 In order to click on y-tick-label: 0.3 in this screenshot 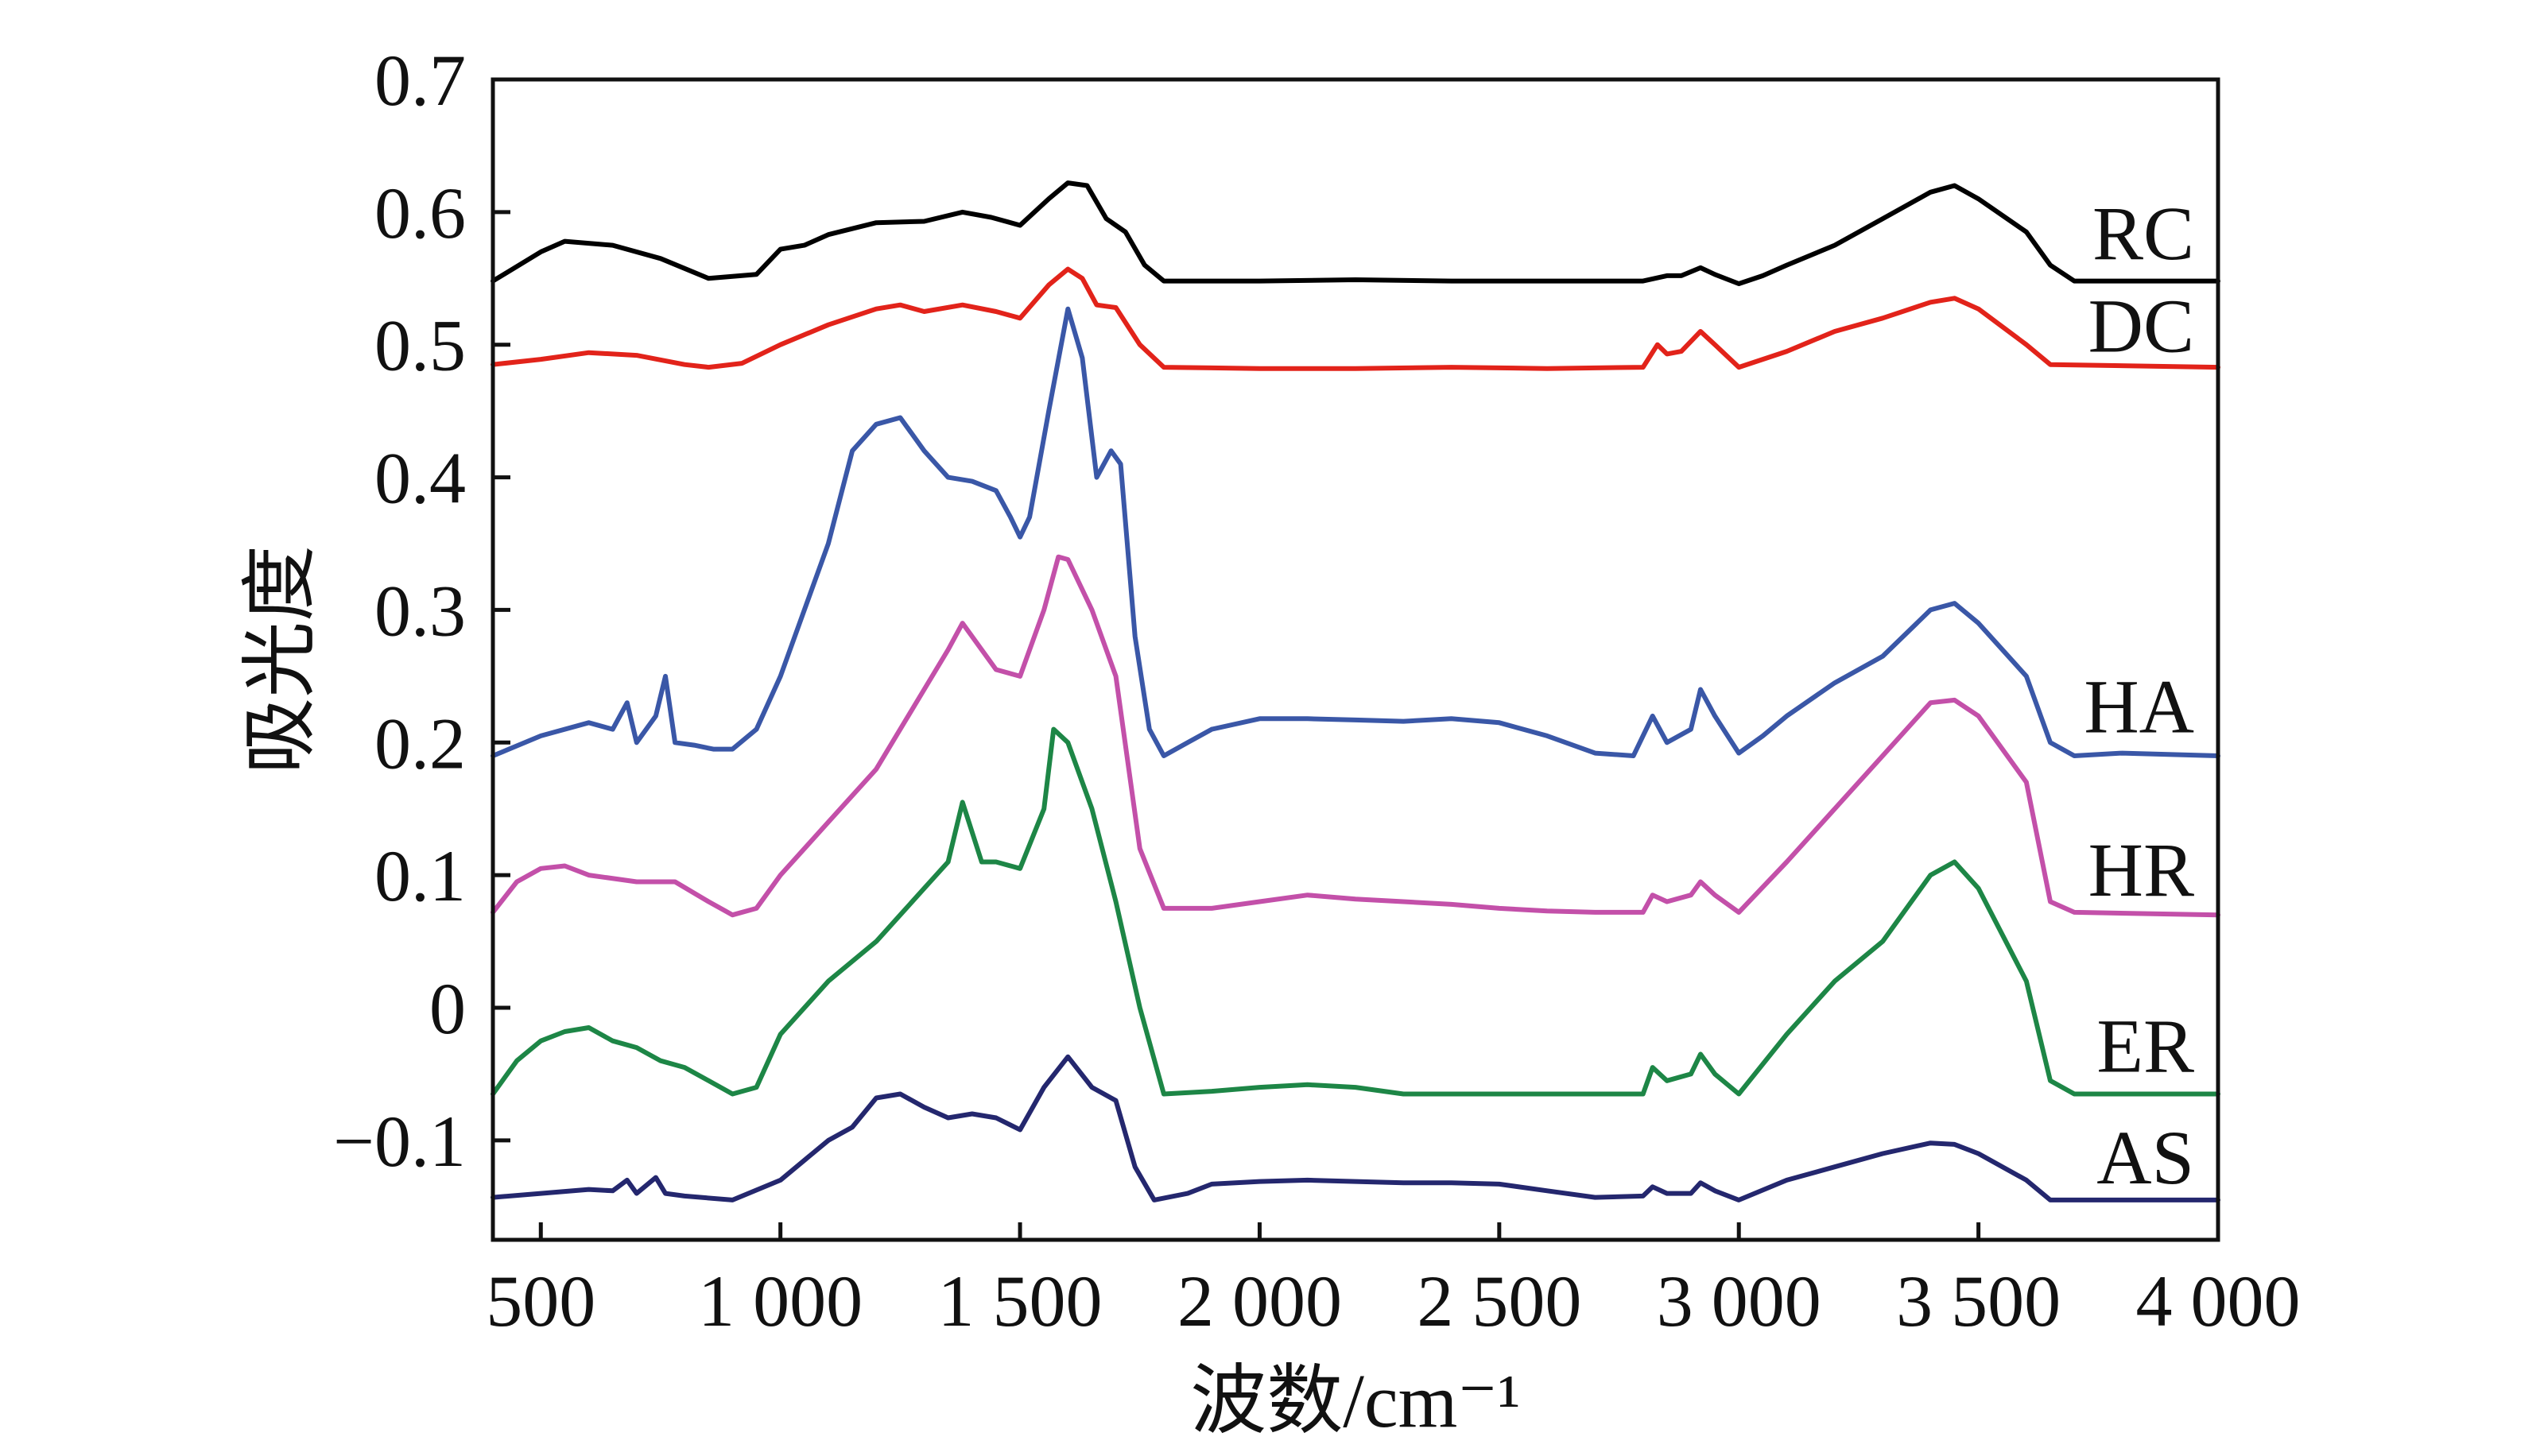, I will do `click(420, 610)`.